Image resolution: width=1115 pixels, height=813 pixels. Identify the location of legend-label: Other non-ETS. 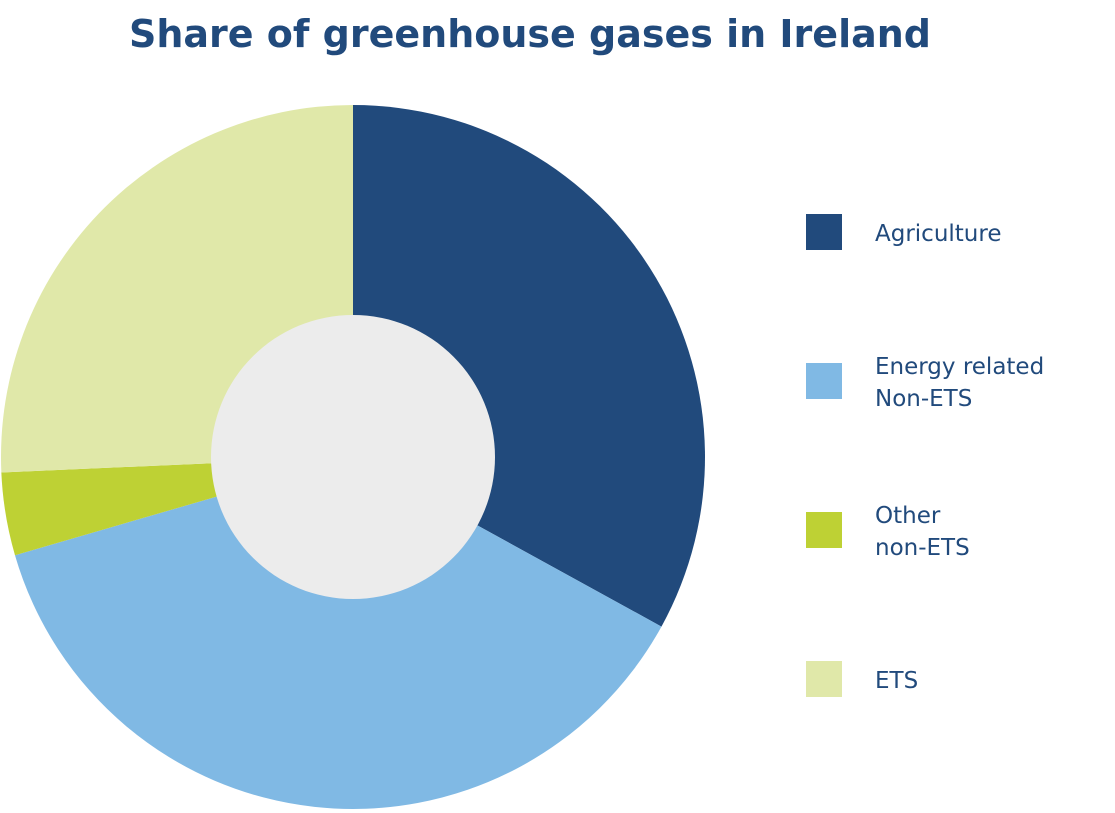
(922, 532).